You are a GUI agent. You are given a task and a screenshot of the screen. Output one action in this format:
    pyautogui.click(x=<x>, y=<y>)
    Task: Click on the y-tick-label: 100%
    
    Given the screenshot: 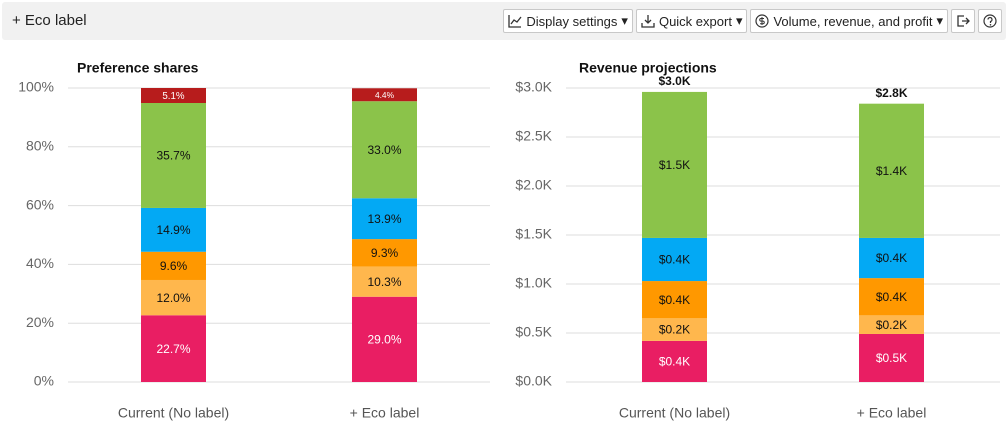 What is the action you would take?
    pyautogui.click(x=36, y=87)
    